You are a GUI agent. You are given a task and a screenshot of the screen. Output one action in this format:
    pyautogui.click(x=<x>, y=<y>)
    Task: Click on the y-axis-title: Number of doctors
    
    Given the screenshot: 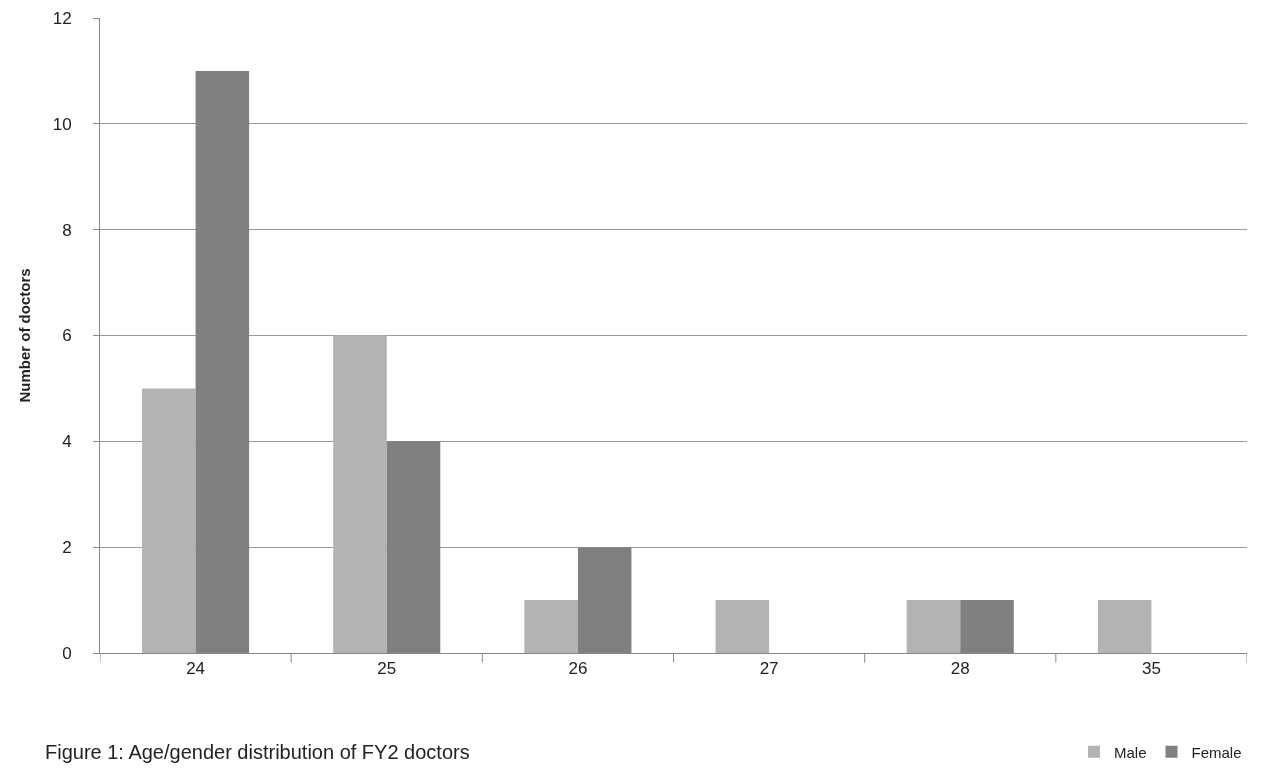 What is the action you would take?
    pyautogui.click(x=24, y=335)
    